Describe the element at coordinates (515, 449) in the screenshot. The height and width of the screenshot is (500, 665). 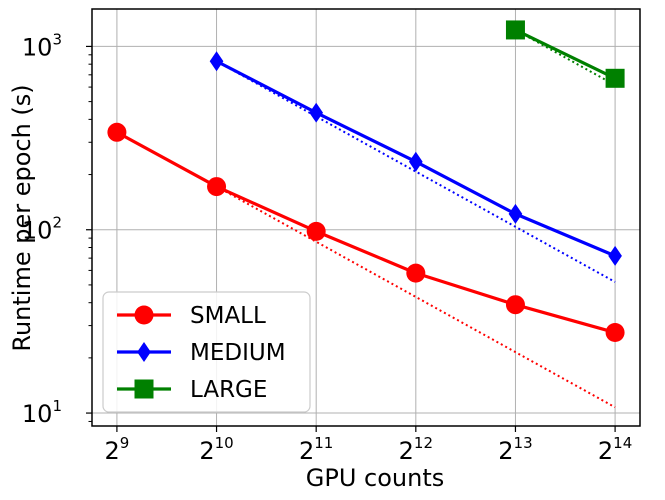
I see `x-tick-label: 213` at that location.